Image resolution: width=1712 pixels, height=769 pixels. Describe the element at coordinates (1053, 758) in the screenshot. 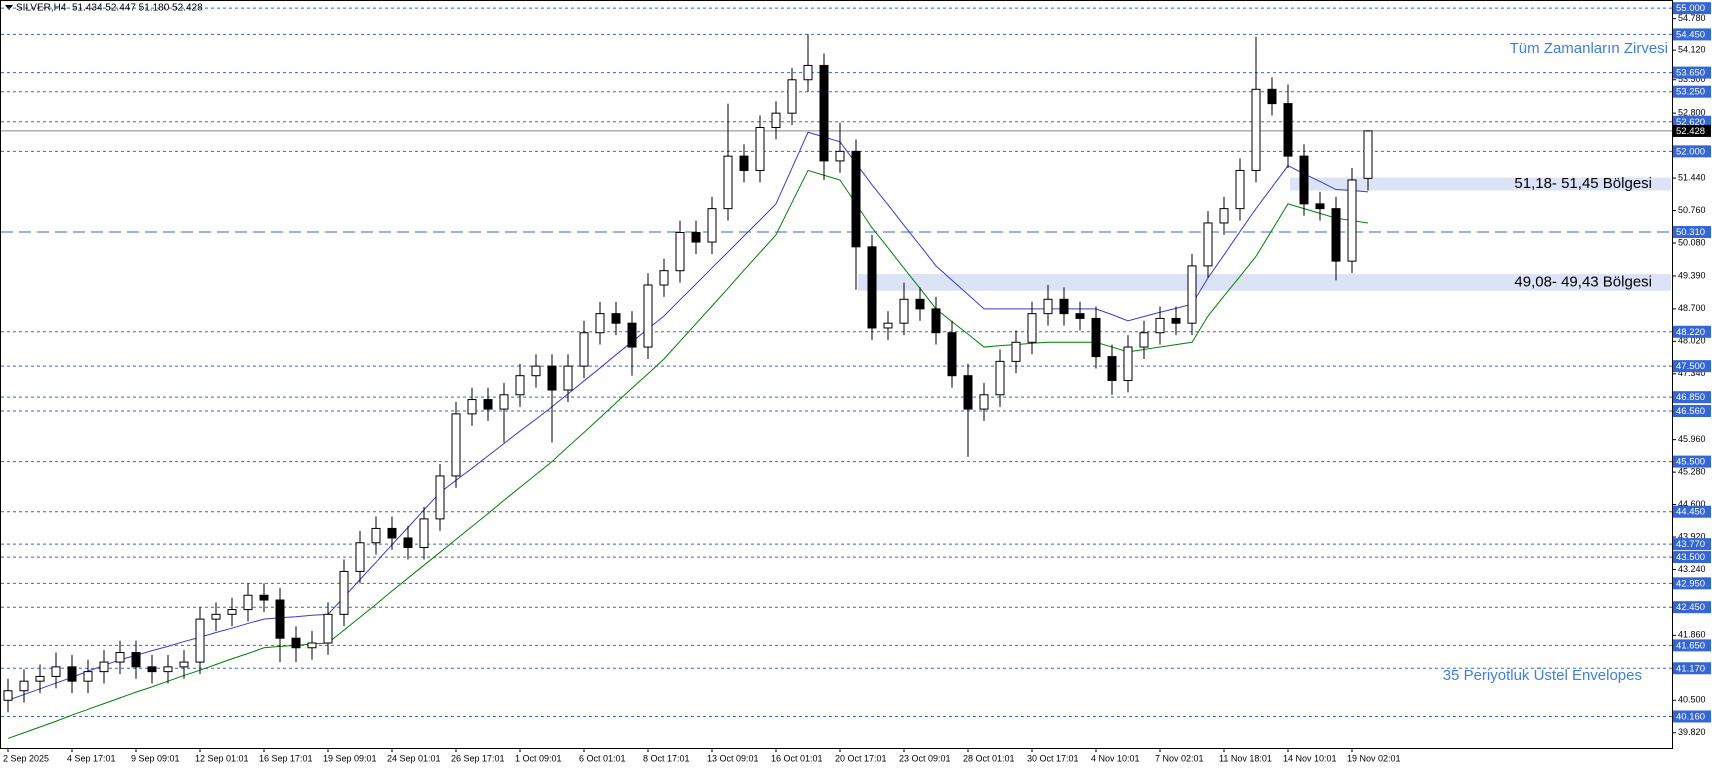

I see `x-tick-label: 30 Oct 17:01` at that location.